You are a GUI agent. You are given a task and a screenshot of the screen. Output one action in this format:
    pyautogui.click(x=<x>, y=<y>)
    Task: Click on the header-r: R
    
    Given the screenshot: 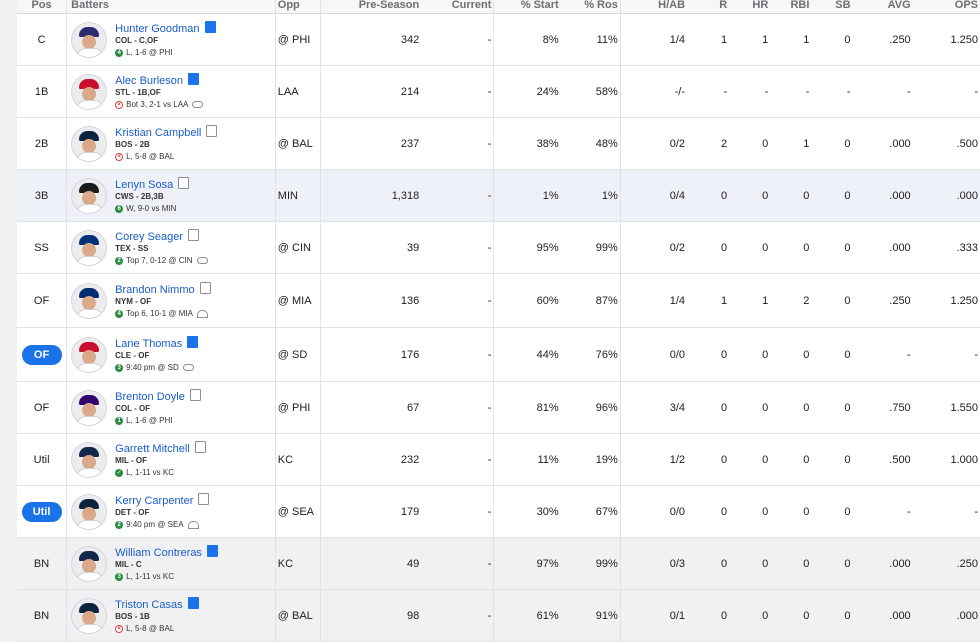 What is the action you would take?
    pyautogui.click(x=709, y=7)
    